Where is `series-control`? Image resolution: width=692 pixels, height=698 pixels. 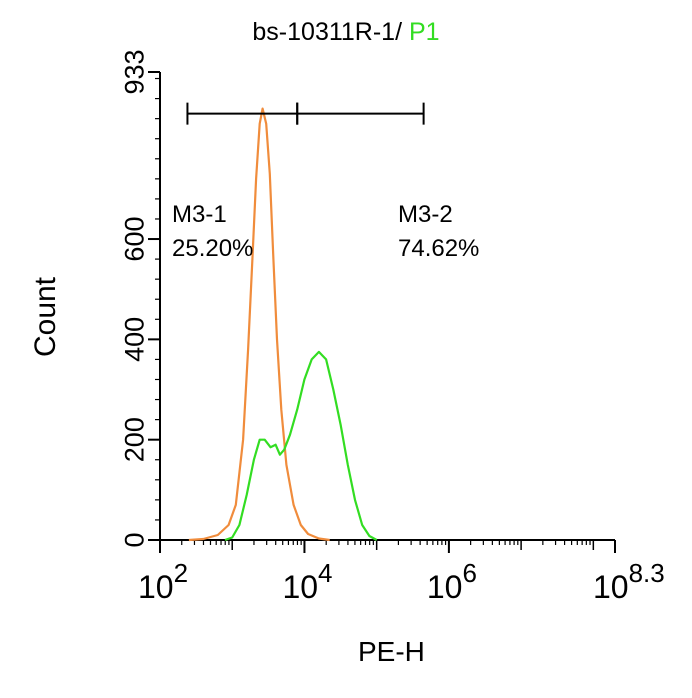
series-control is located at coordinates (259, 324).